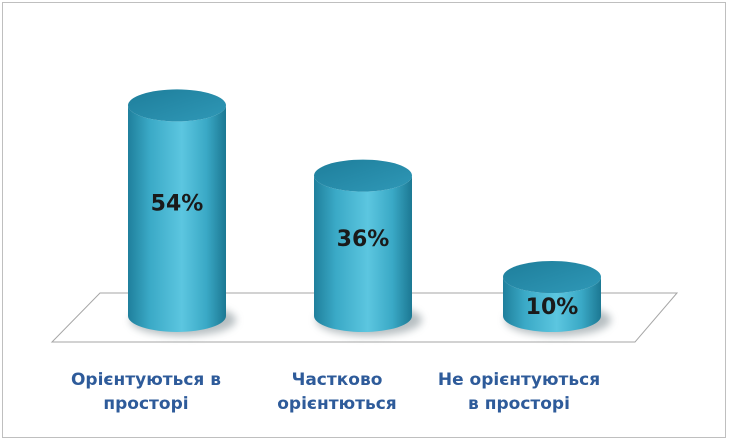  I want to click on bar-2-body, so click(363, 253).